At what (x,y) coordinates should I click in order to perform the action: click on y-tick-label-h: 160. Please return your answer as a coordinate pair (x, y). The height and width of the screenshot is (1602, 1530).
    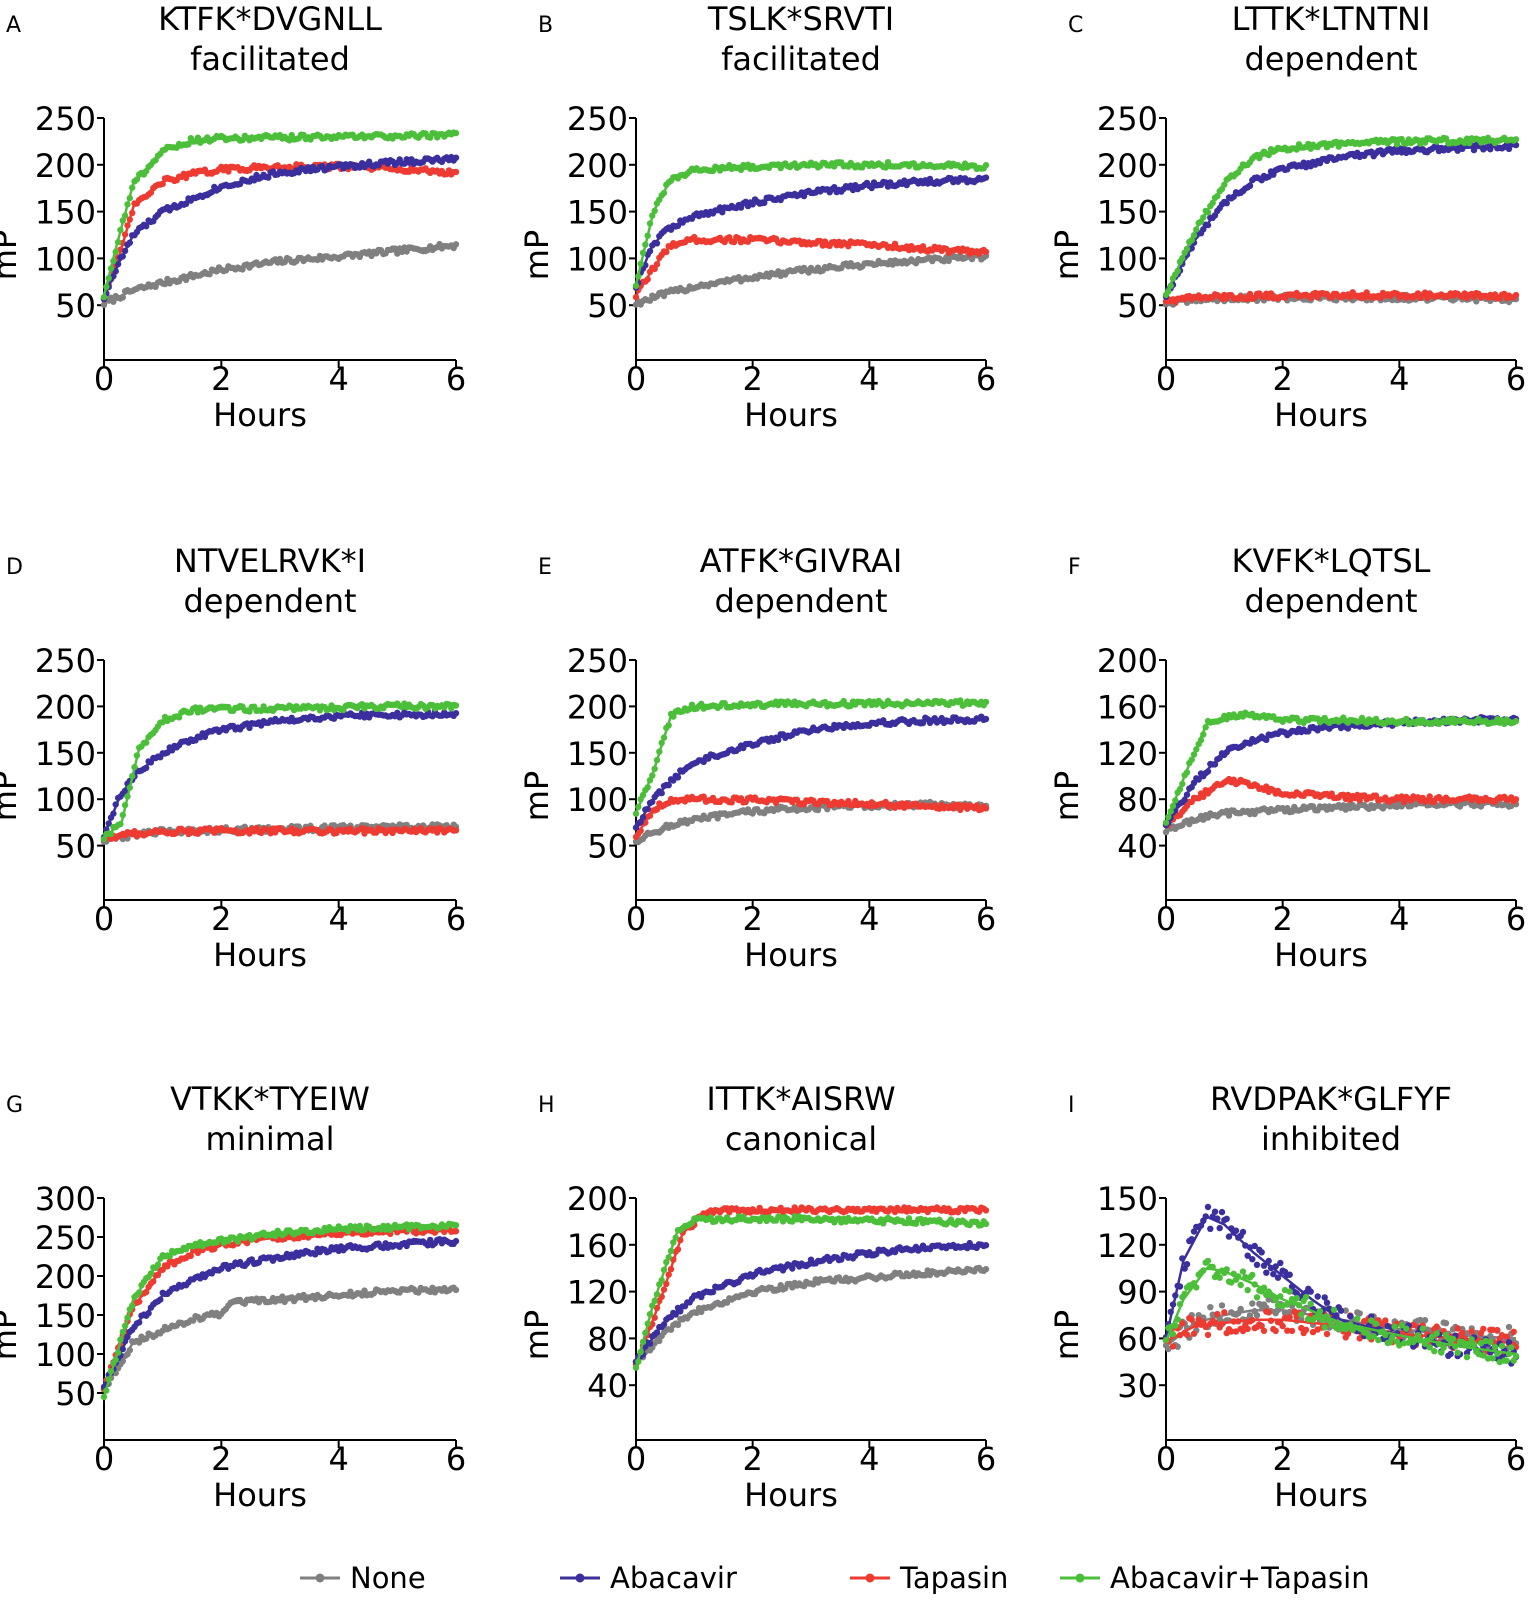
    Looking at the image, I should click on (597, 1246).